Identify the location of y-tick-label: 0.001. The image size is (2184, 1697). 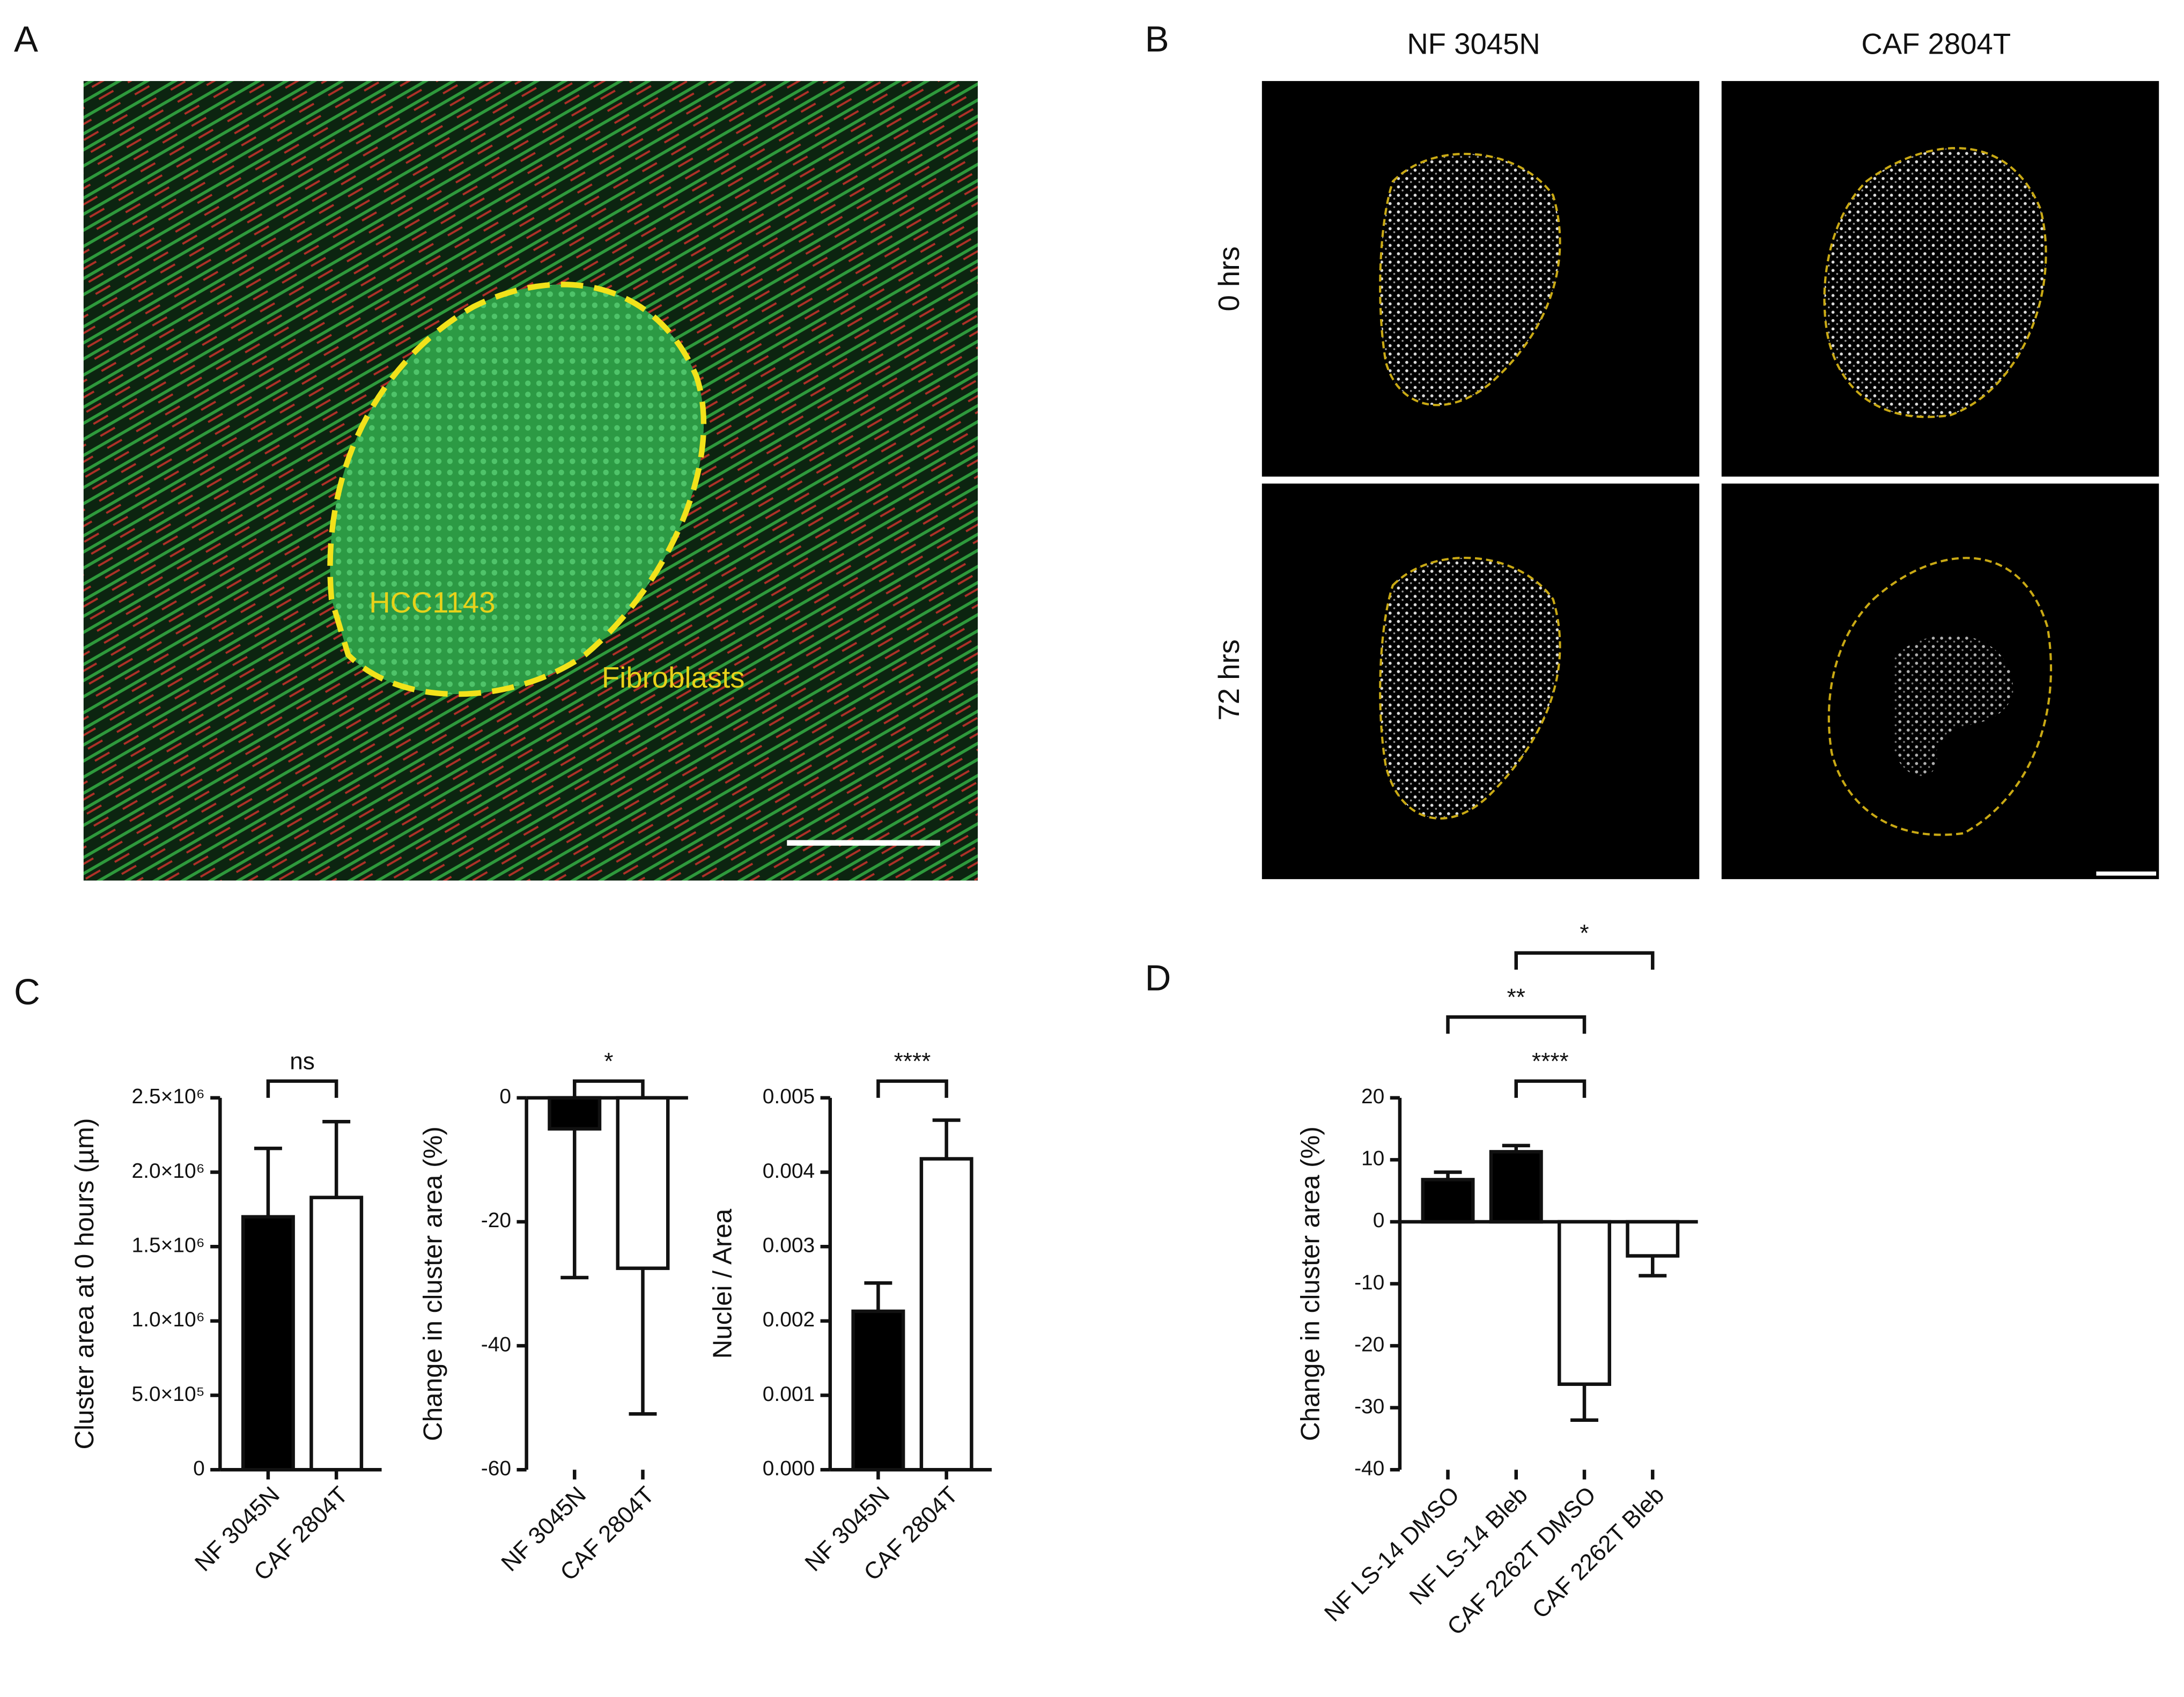
(789, 1394).